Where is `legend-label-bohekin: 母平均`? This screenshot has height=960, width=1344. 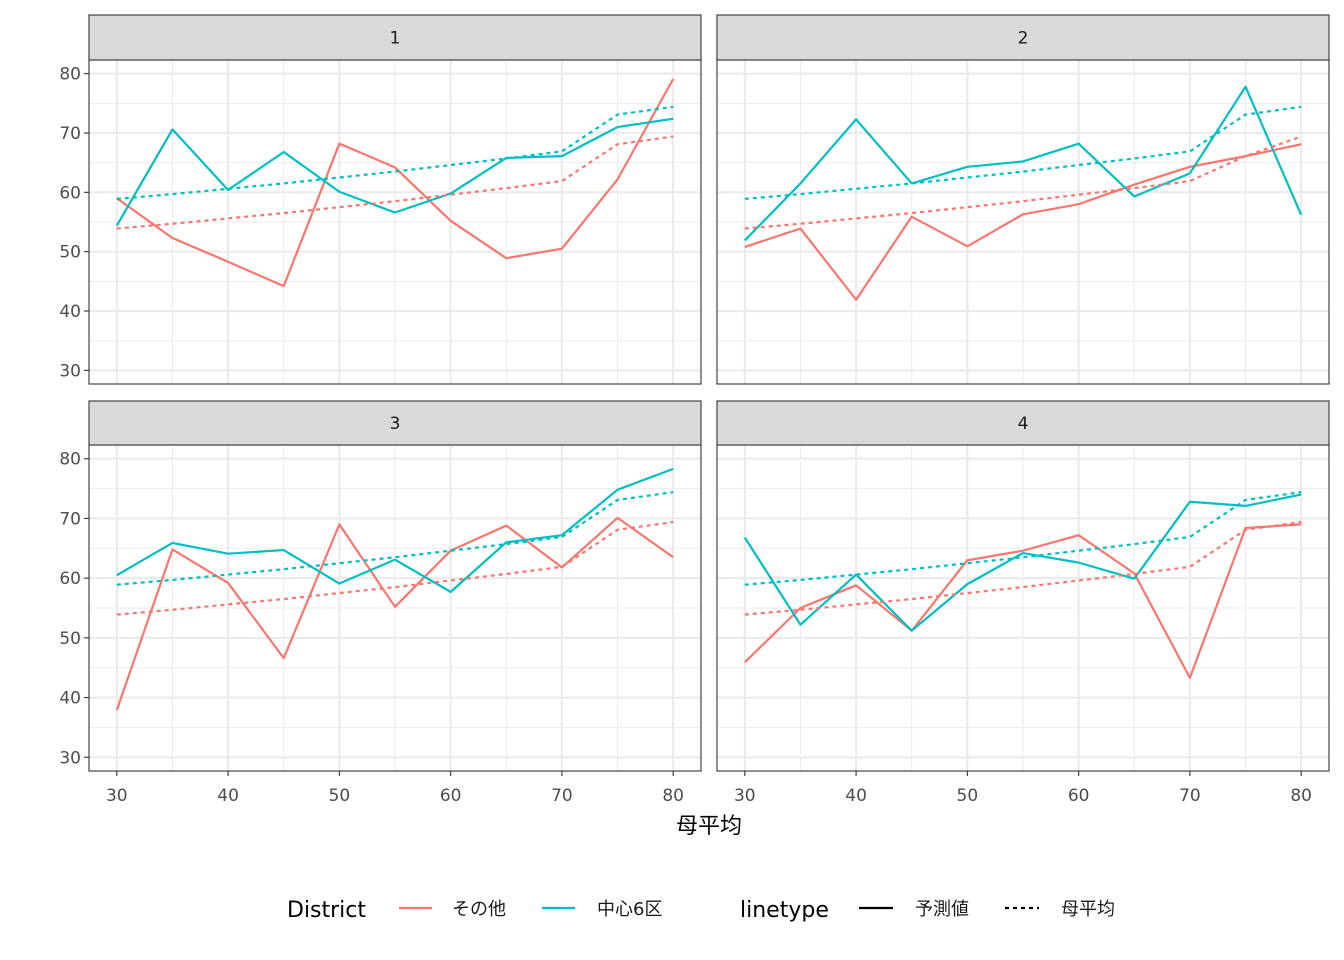 legend-label-bohekin: 母平均 is located at coordinates (1088, 909).